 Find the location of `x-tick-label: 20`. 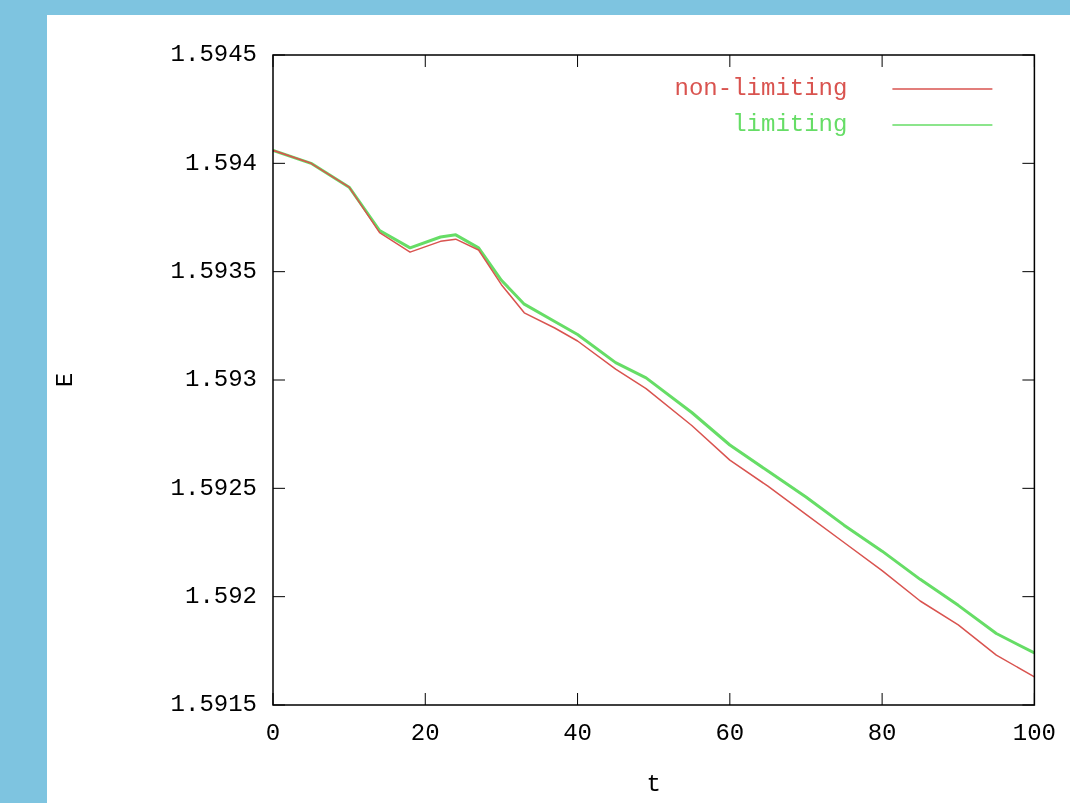

x-tick-label: 20 is located at coordinates (425, 733).